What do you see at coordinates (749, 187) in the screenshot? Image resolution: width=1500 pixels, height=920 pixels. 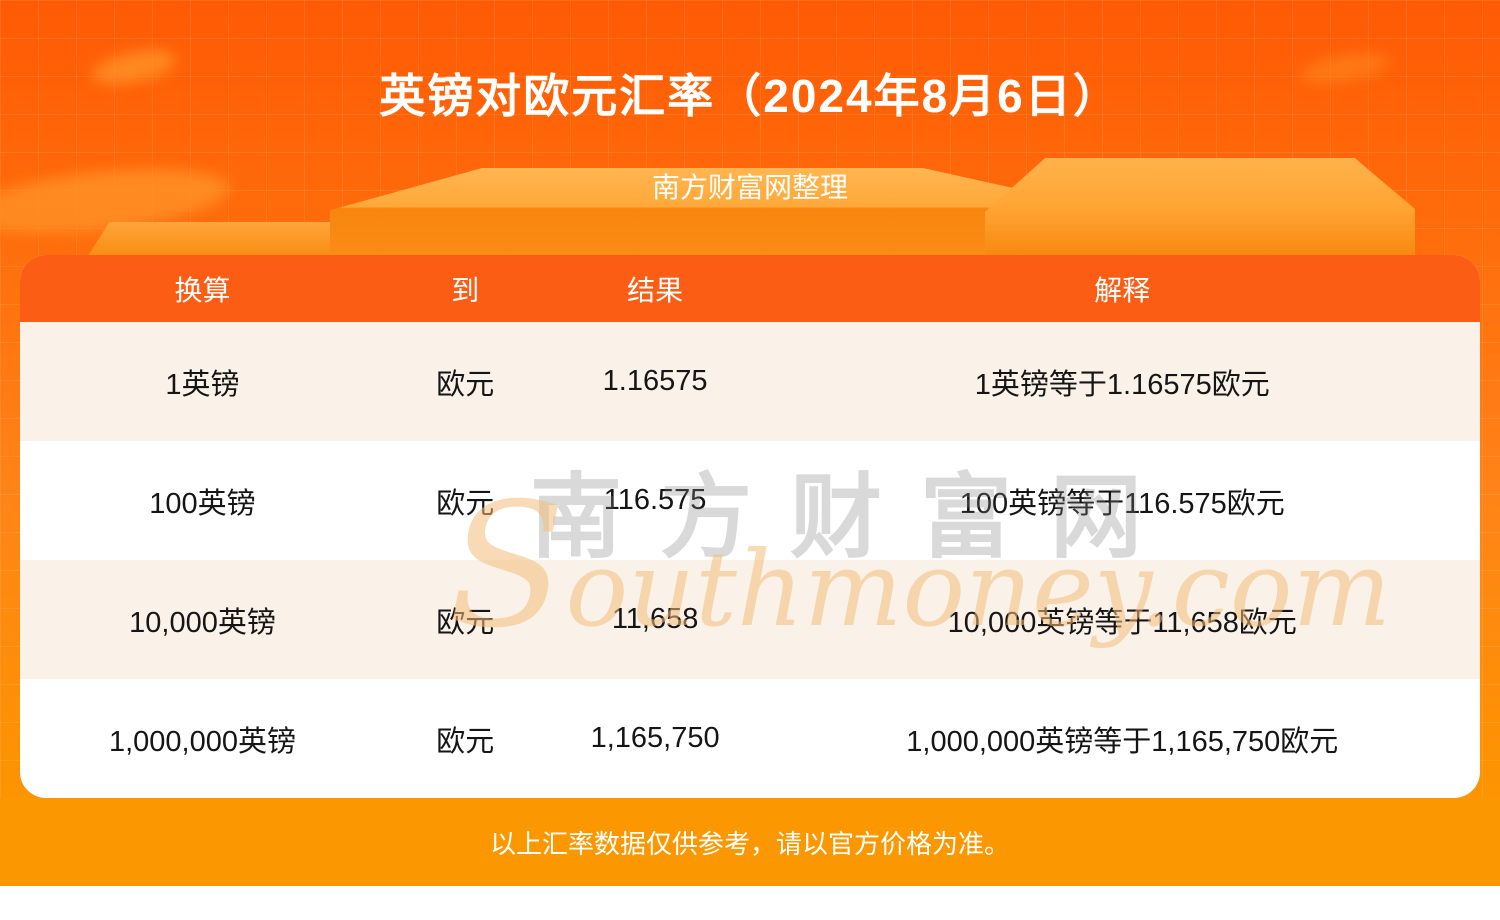 I see `page-subtitle: 南方财富网整理` at bounding box center [749, 187].